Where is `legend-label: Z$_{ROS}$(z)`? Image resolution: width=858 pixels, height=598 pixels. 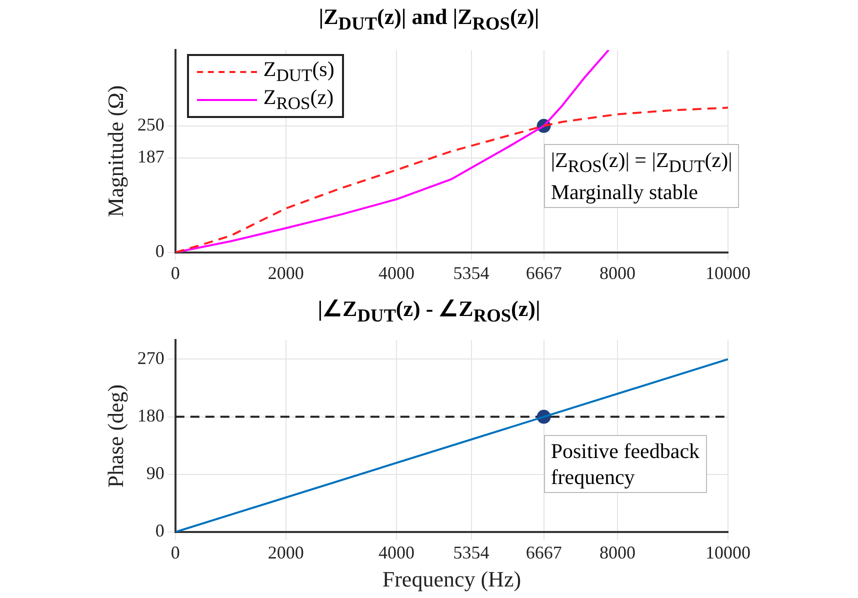
legend-label: Z$_{ROS}$(z) is located at coordinates (298, 100).